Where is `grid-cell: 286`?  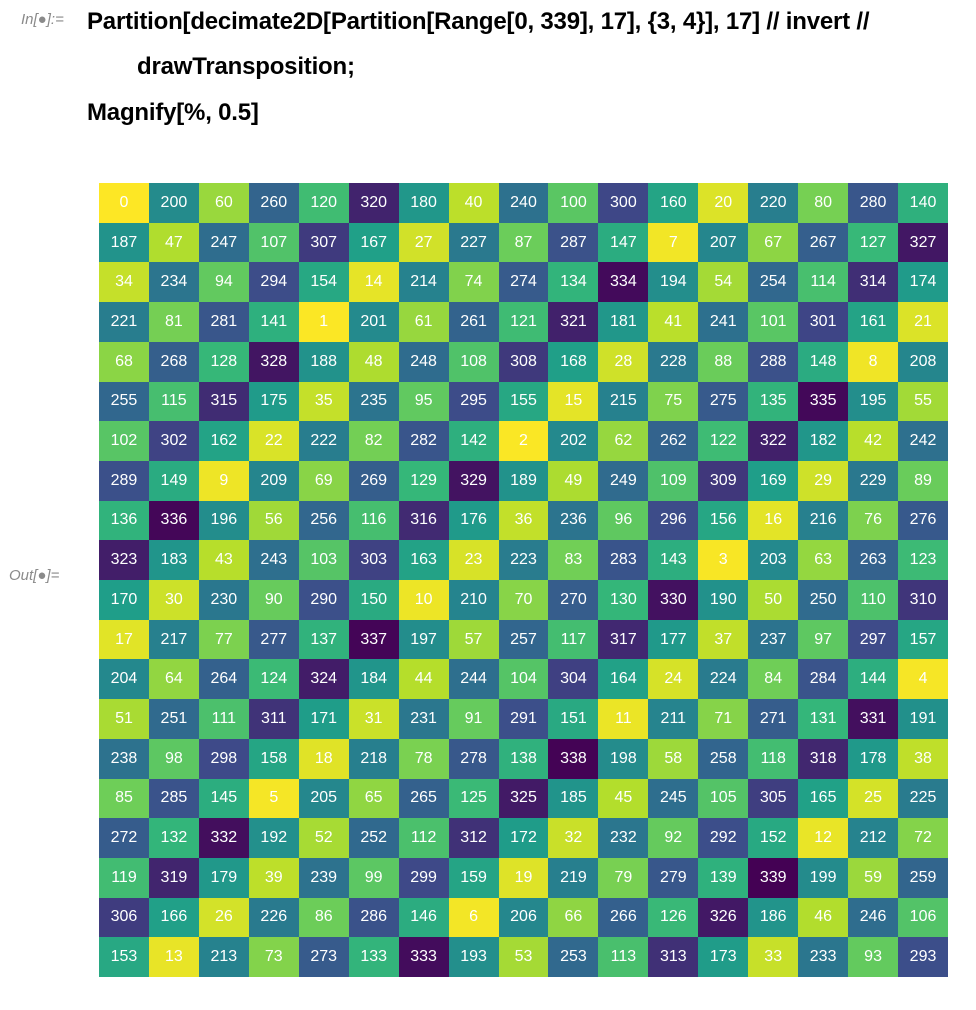 grid-cell: 286 is located at coordinates (373, 917).